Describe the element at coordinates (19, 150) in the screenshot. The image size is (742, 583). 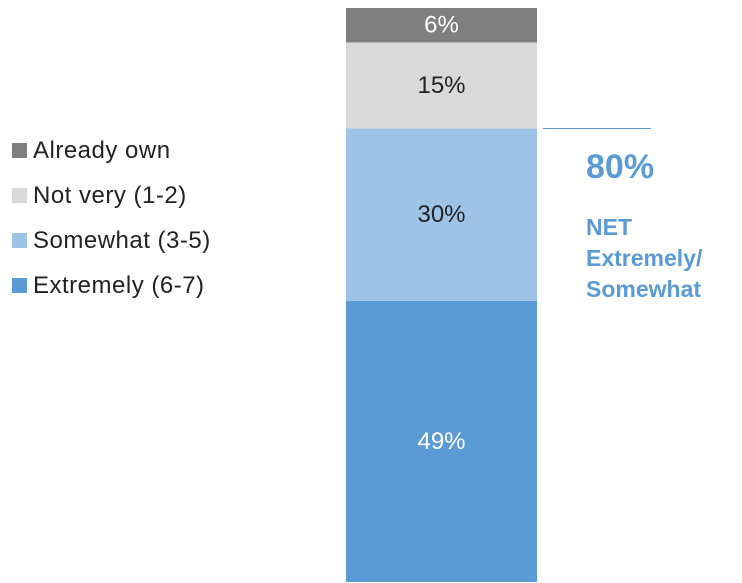
I see `legend-swatch-already-own` at that location.